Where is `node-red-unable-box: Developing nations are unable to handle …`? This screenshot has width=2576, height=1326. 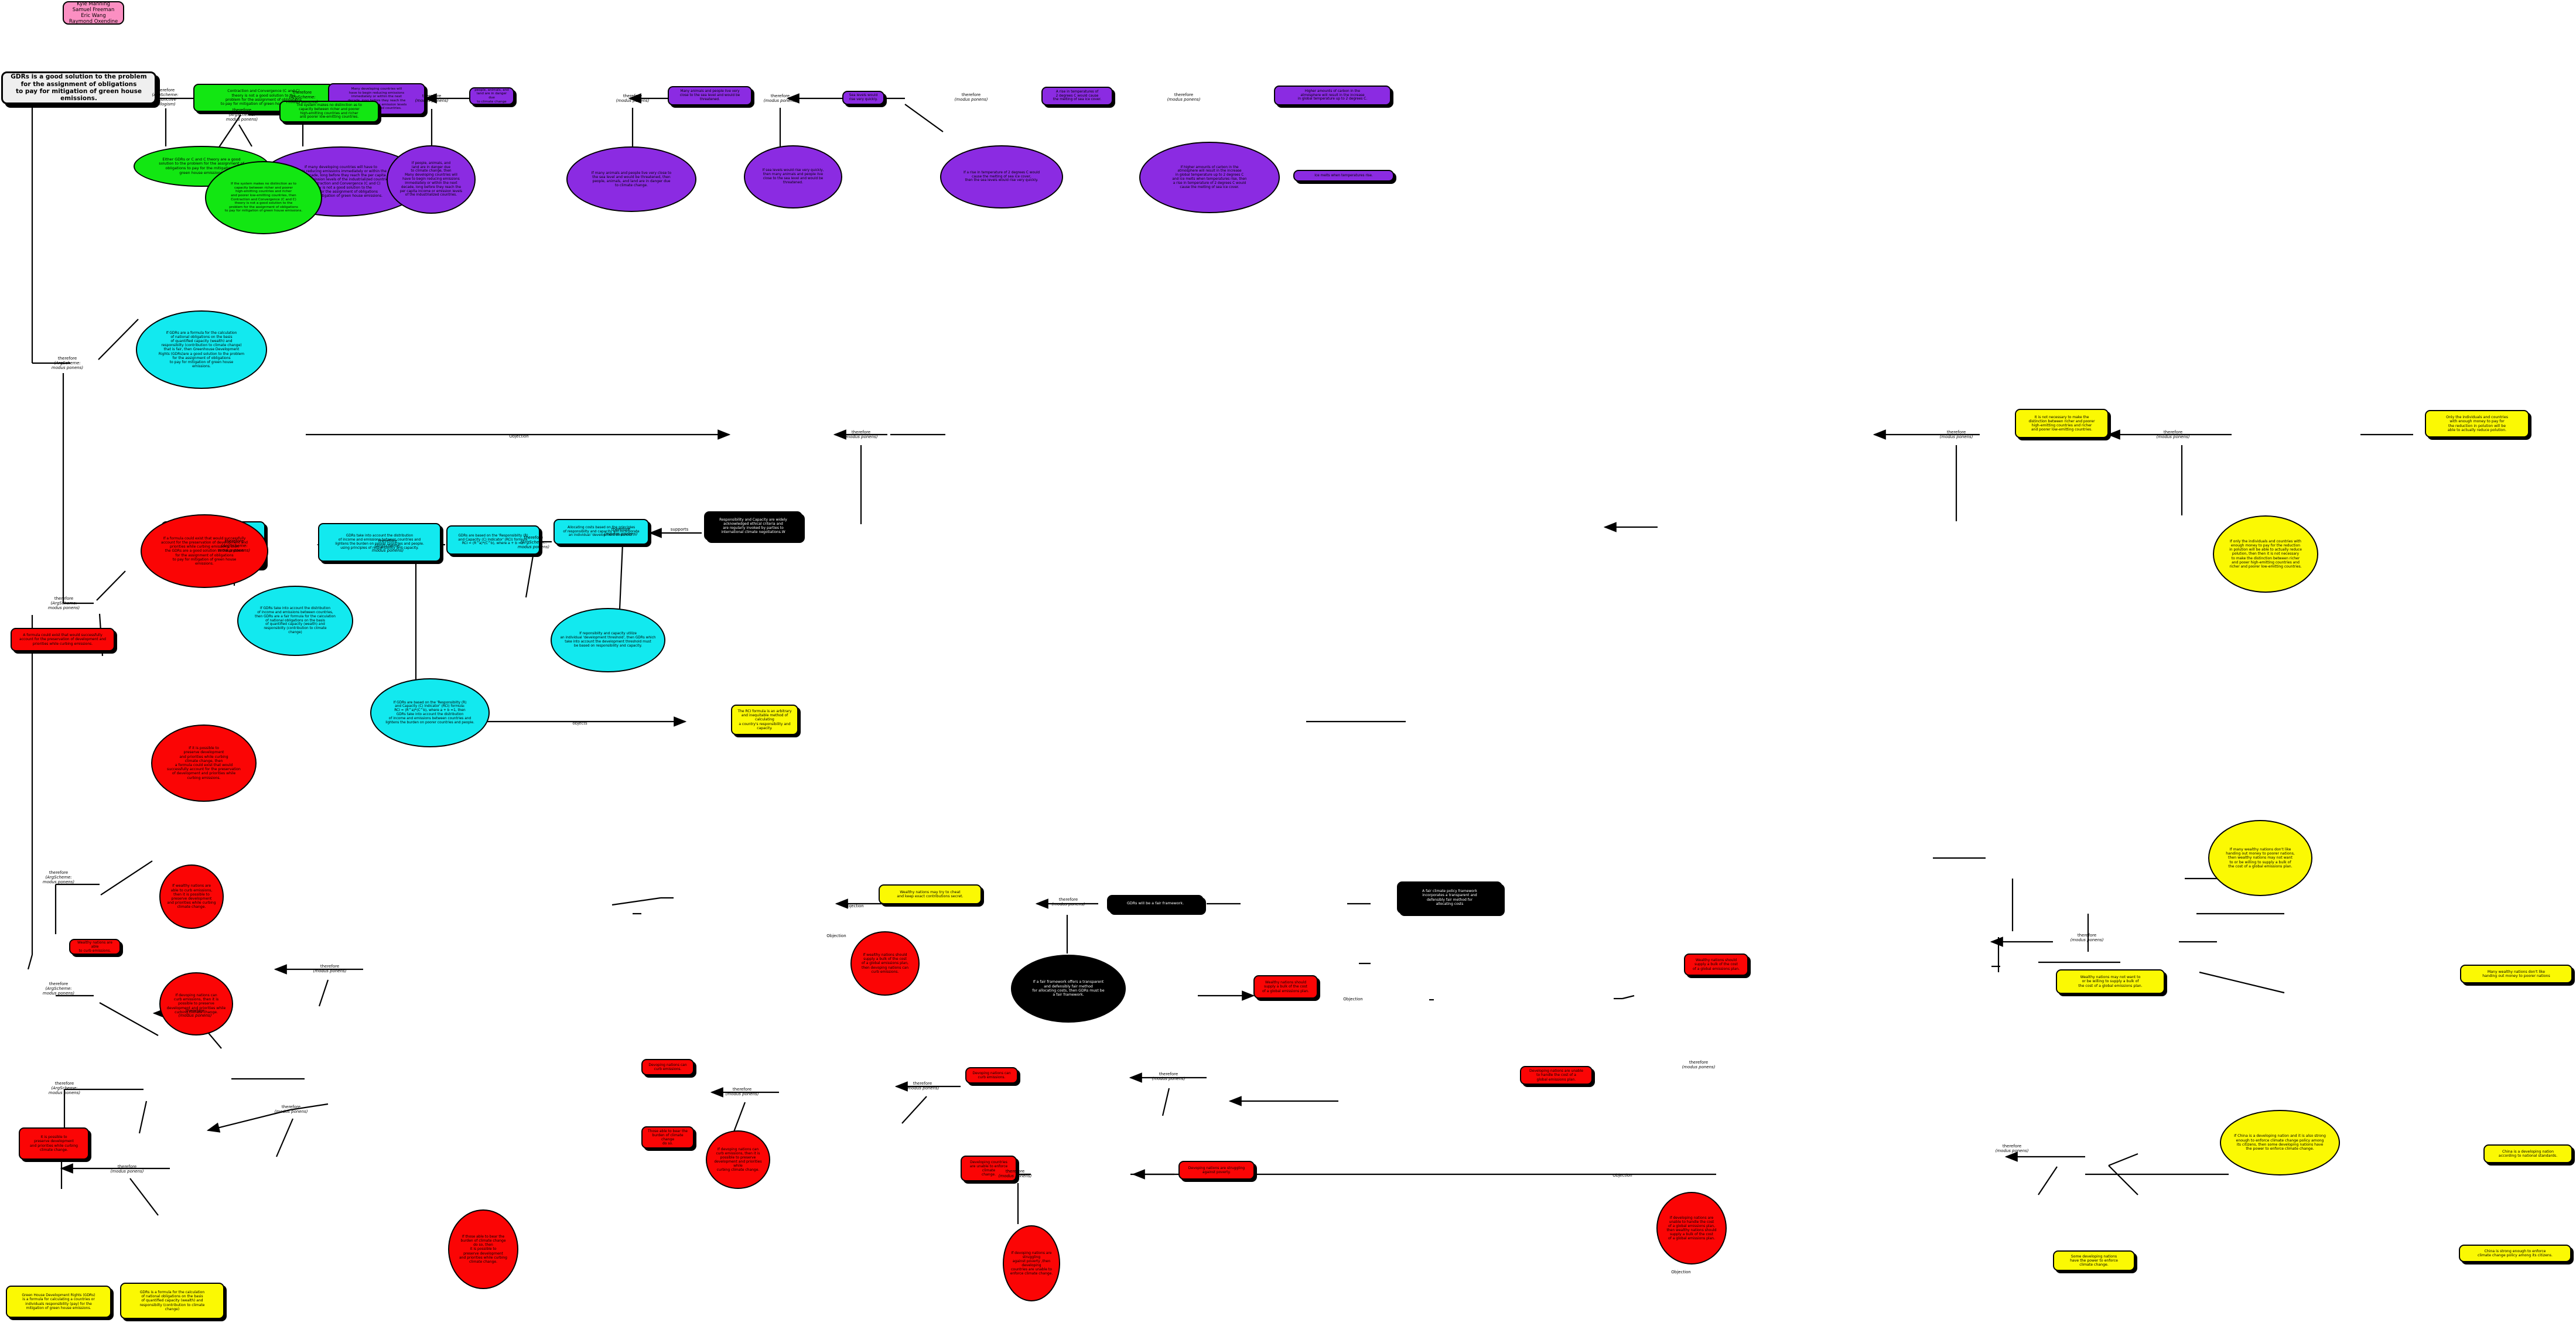
node-red-unable-box: Developing nations are unable to handle … is located at coordinates (1557, 1075).